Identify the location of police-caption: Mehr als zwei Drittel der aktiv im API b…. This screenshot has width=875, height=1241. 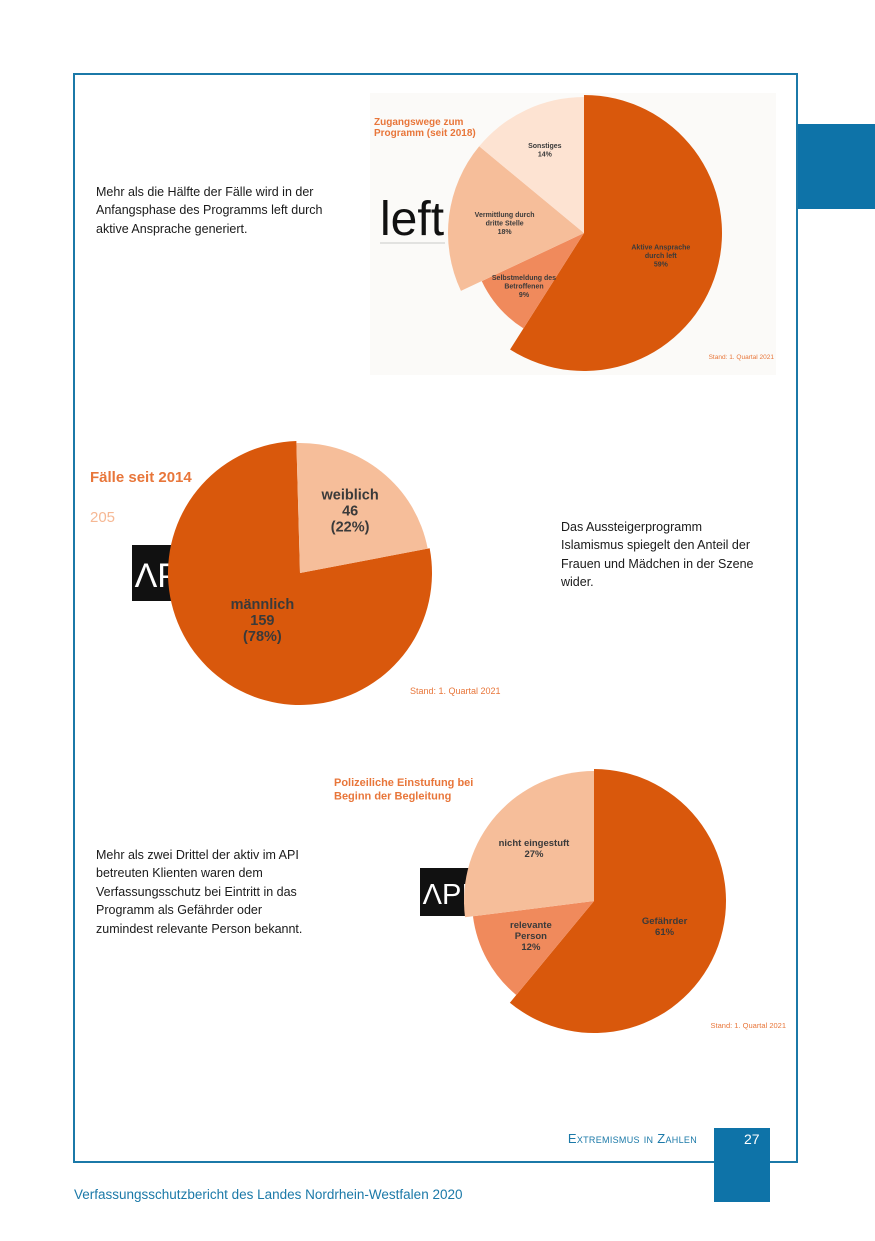
(199, 892).